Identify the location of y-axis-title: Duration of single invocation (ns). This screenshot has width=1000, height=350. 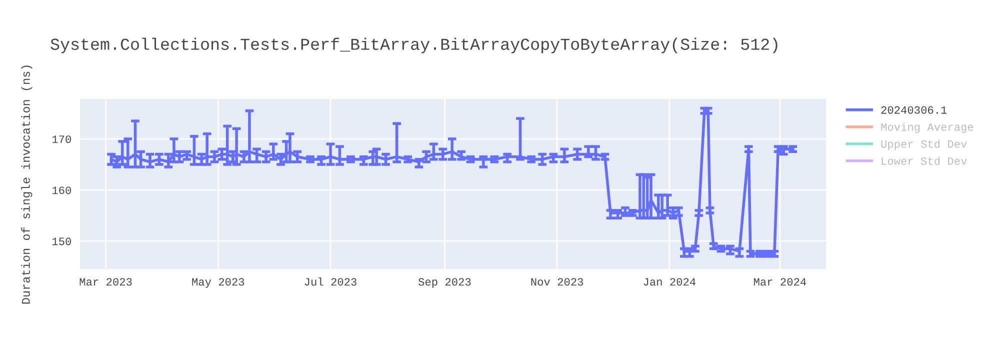
(26, 185).